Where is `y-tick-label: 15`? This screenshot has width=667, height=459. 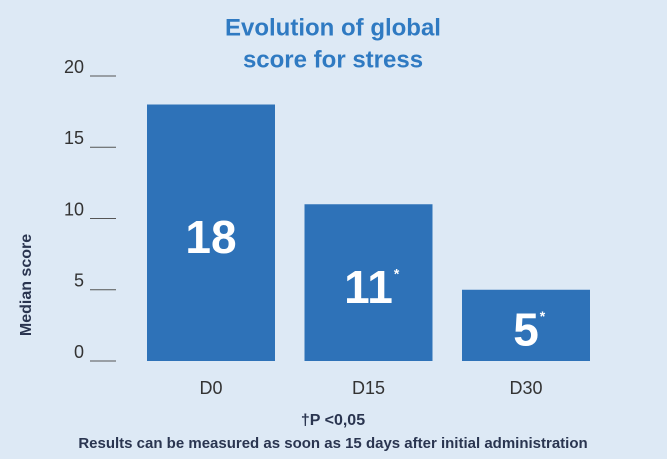 y-tick-label: 15 is located at coordinates (74, 138).